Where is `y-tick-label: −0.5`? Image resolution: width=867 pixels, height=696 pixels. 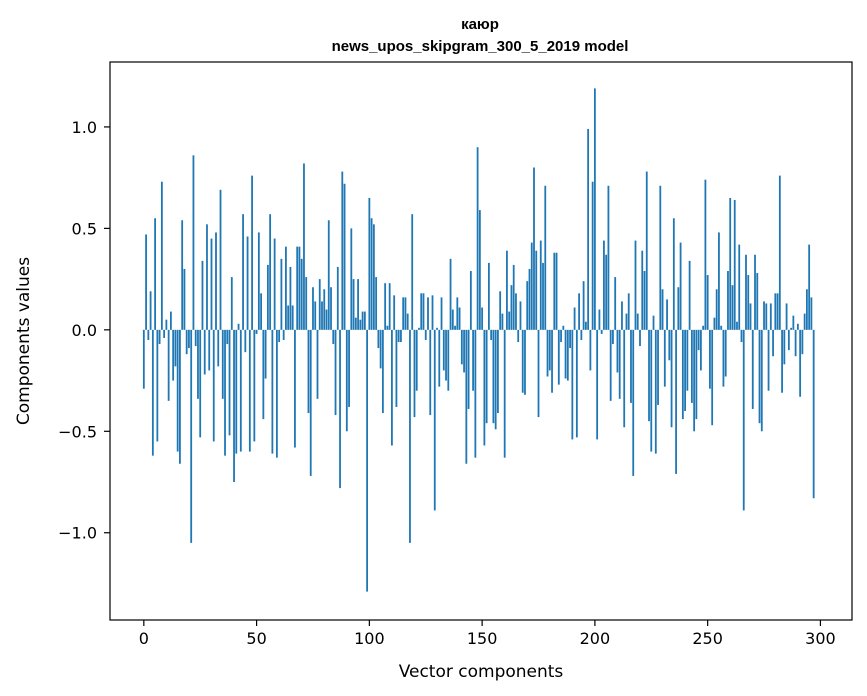 y-tick-label: −0.5 is located at coordinates (77, 431).